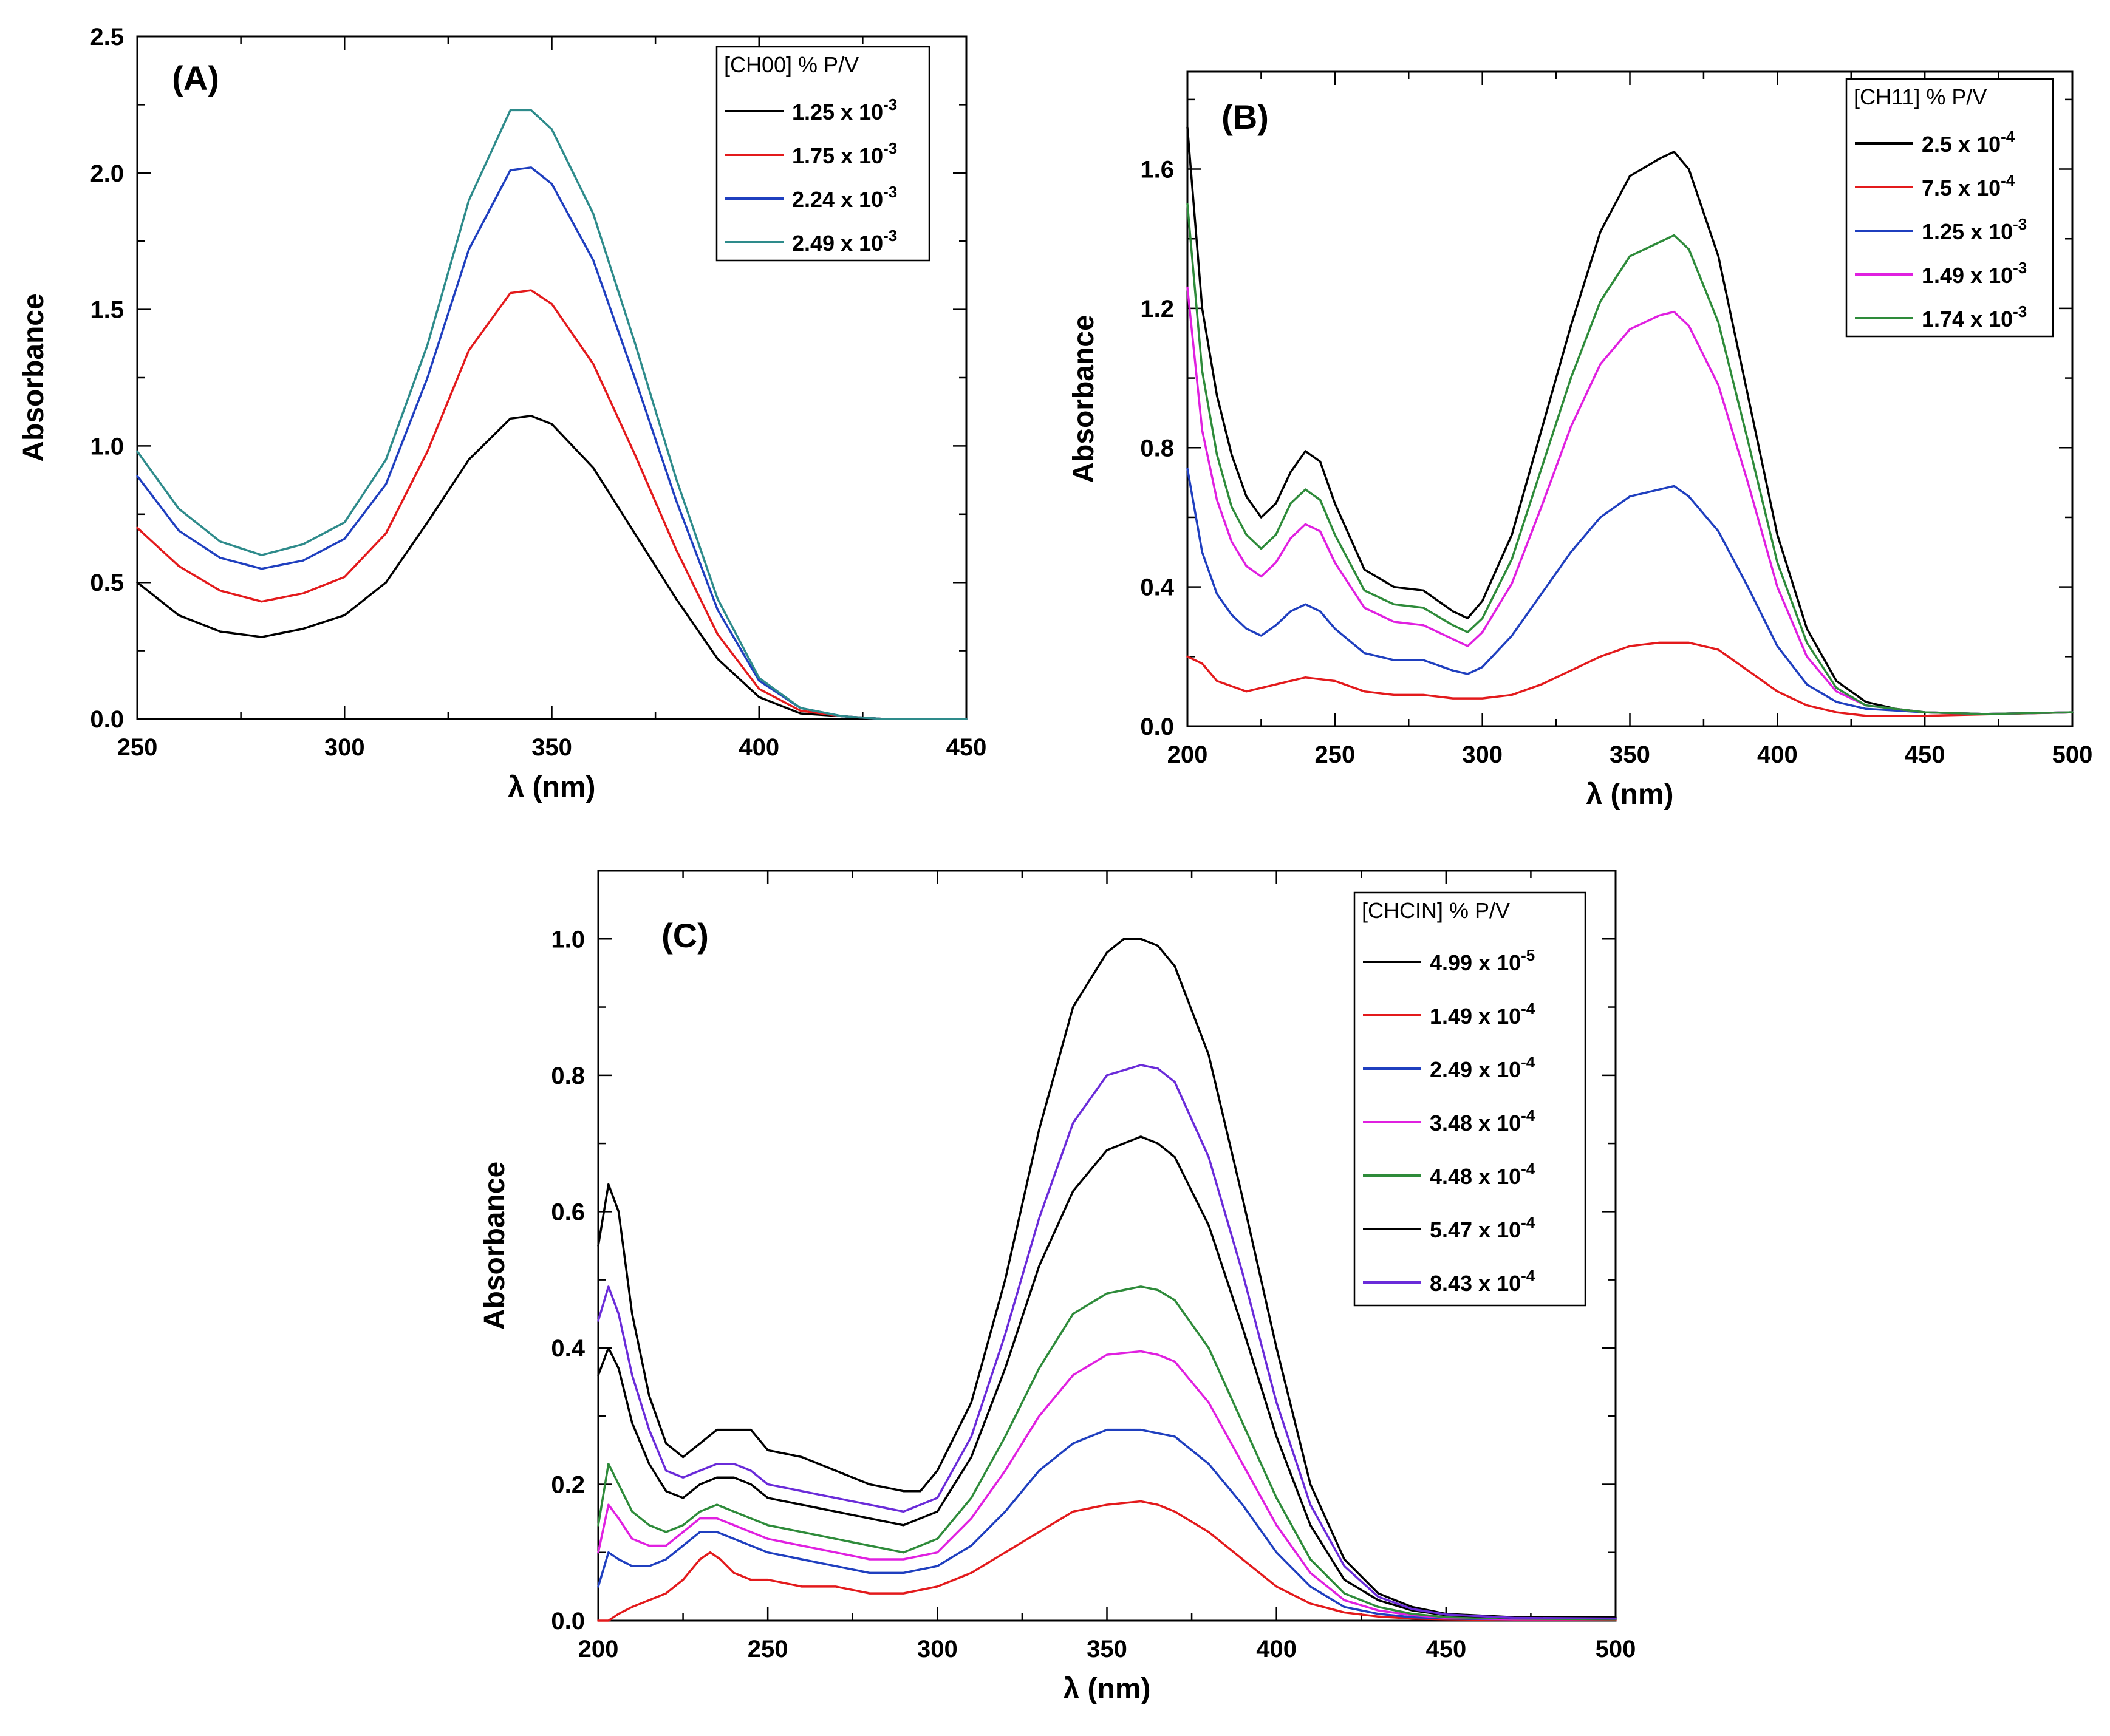  Describe the element at coordinates (1482, 1281) in the screenshot. I see `legend-label: 8.43 x 10⁻⁴` at that location.